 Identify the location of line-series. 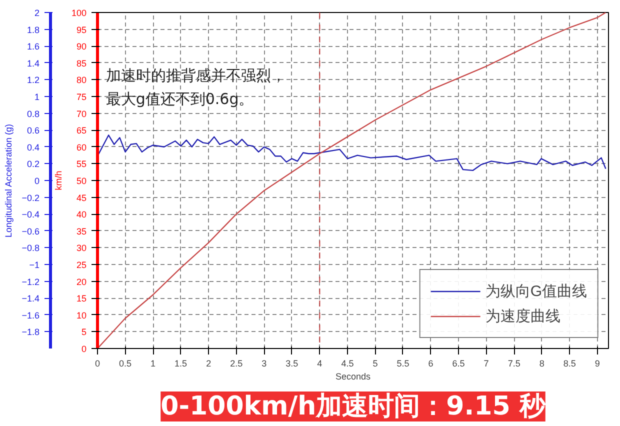
(352, 153).